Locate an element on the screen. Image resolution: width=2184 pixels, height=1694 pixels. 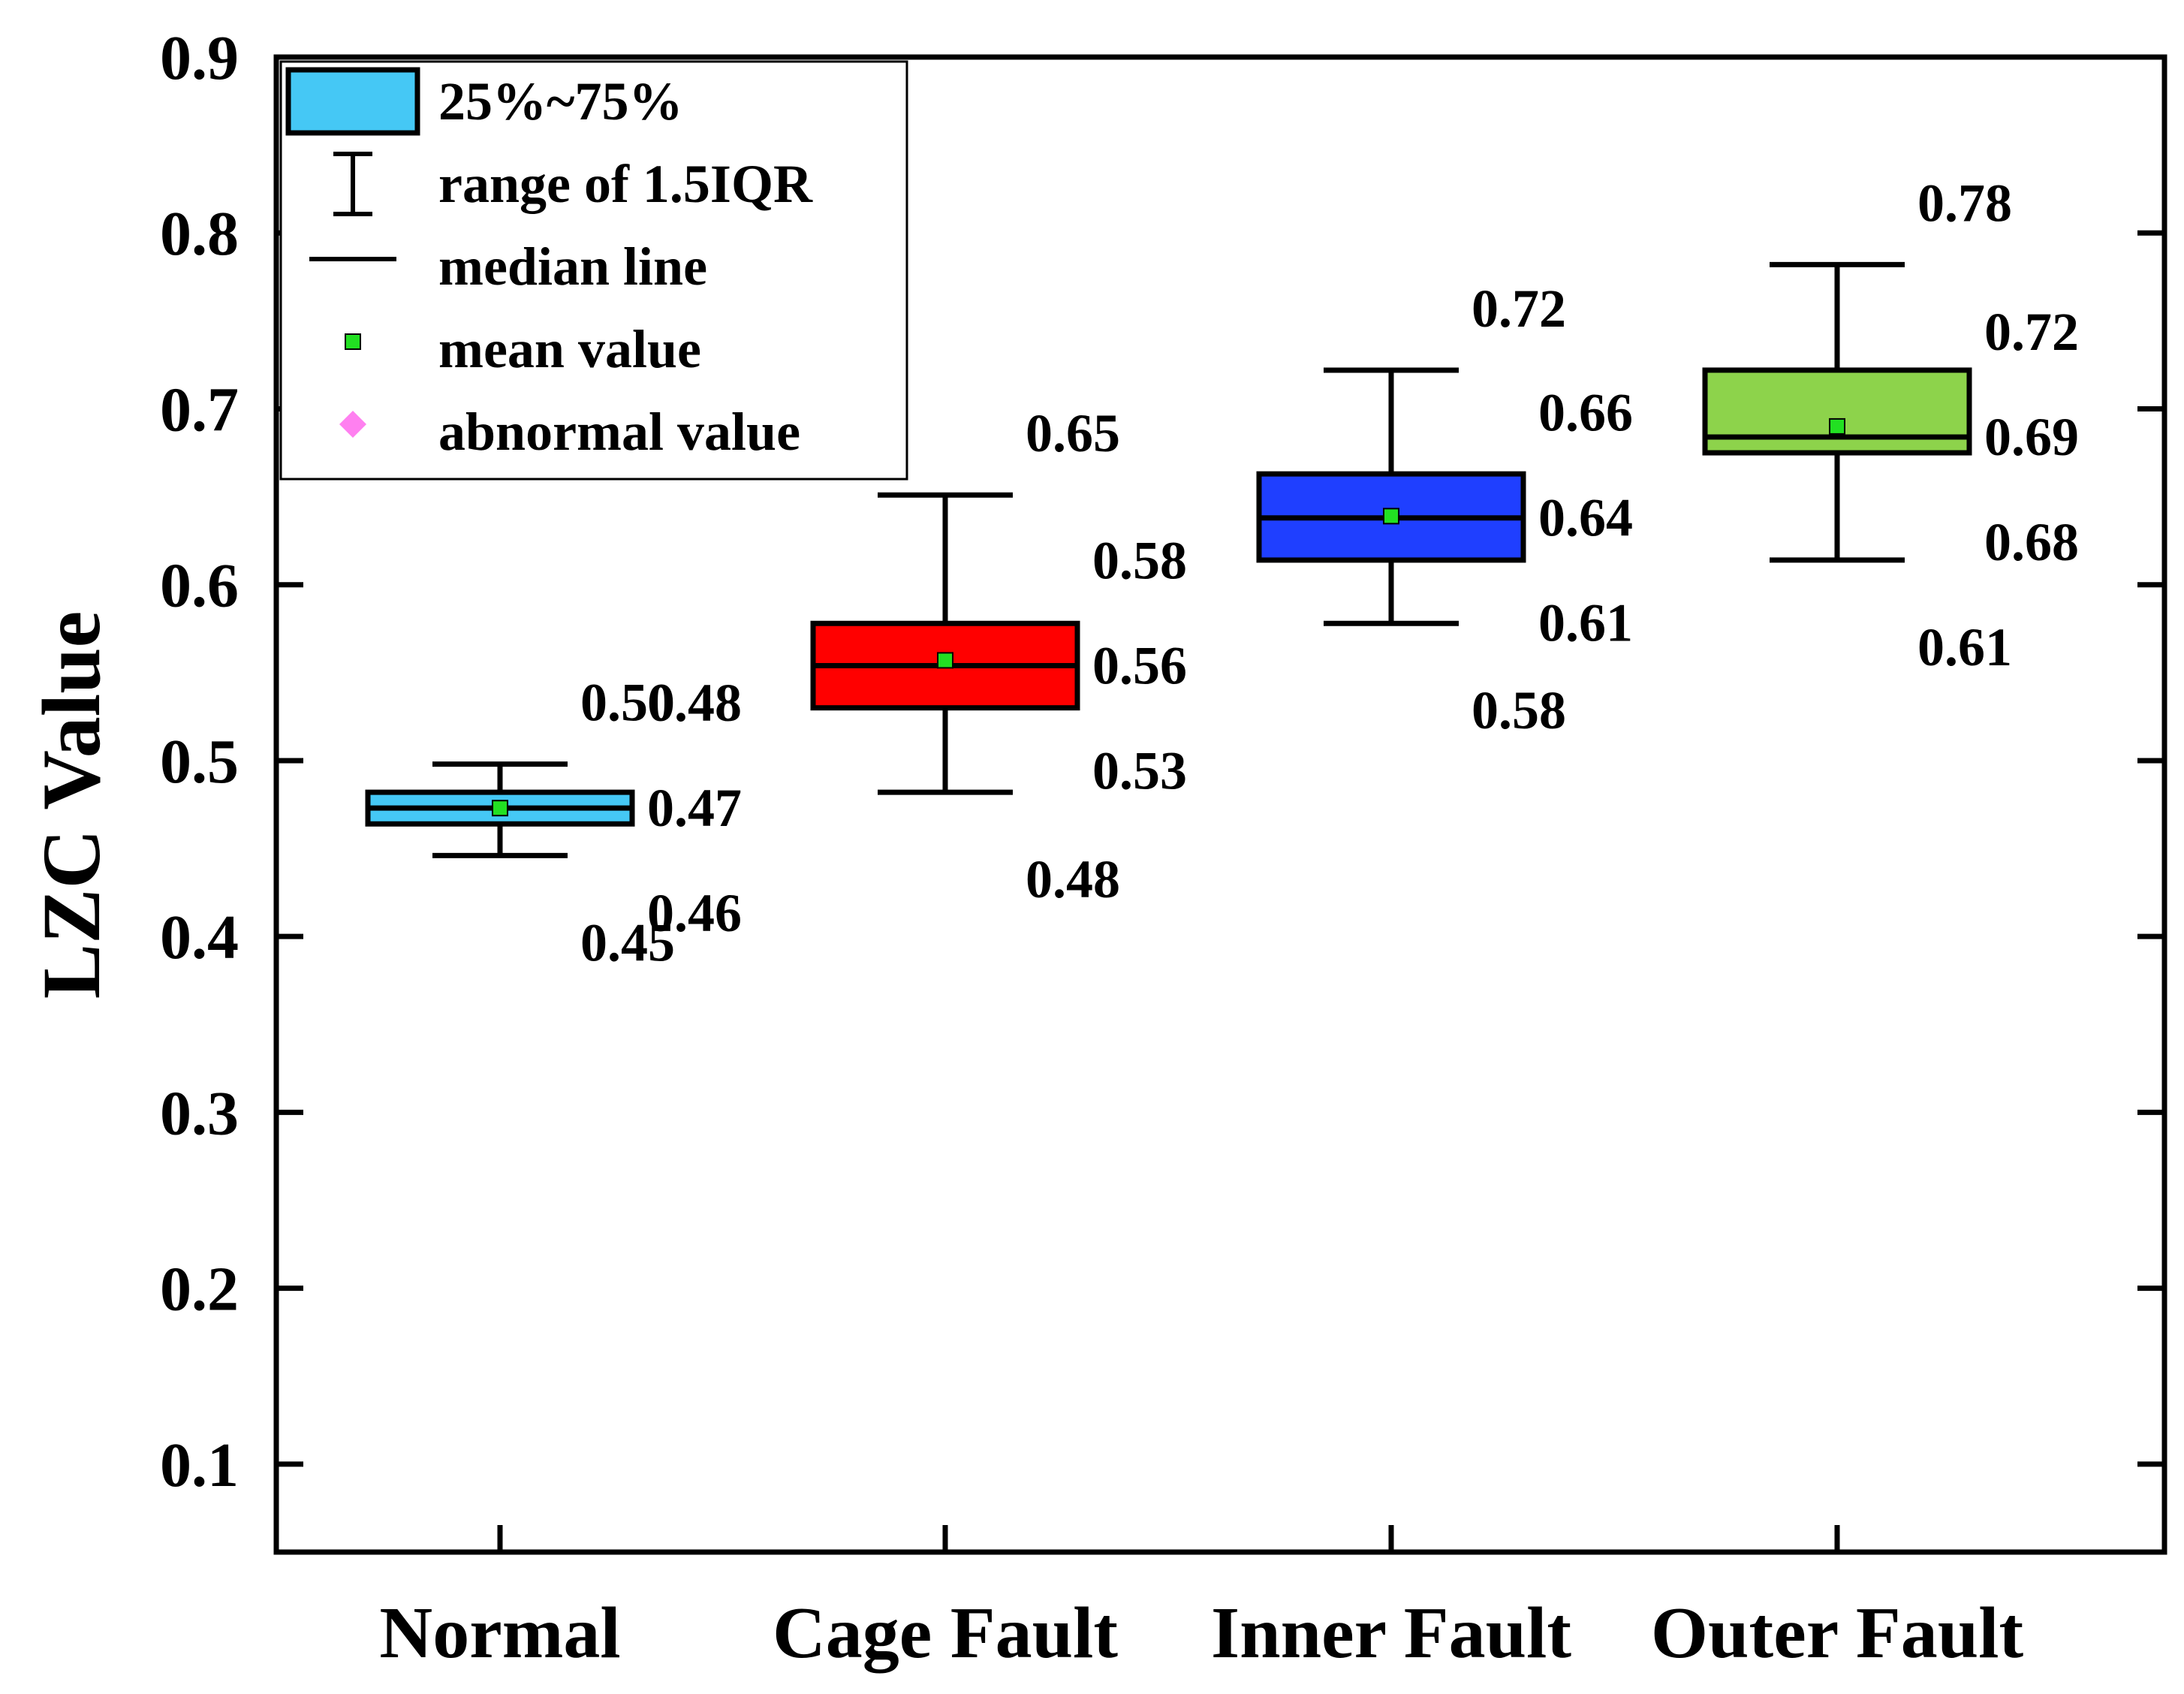
label-q3: 0.48 is located at coordinates (694, 703).